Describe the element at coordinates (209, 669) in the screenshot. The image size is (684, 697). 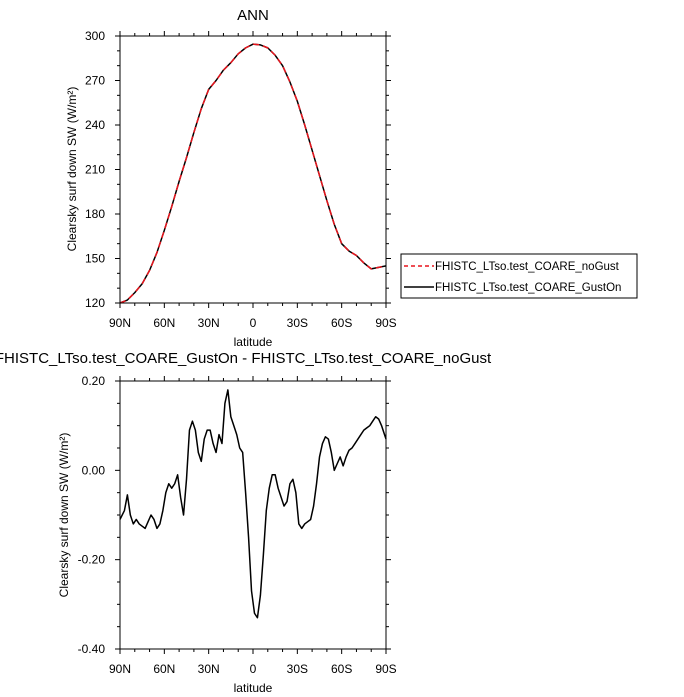
I see `bottom-x-tick-label: 30N` at that location.